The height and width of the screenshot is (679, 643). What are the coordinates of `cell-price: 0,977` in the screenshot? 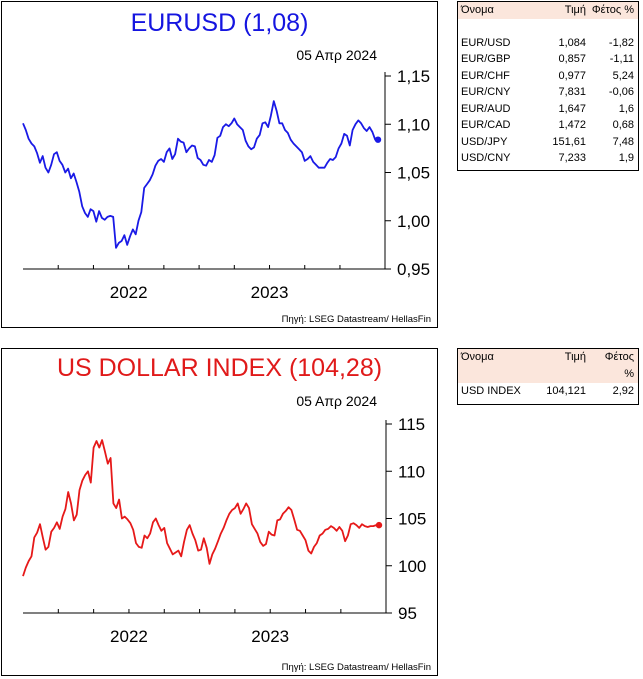 It's located at (572, 75).